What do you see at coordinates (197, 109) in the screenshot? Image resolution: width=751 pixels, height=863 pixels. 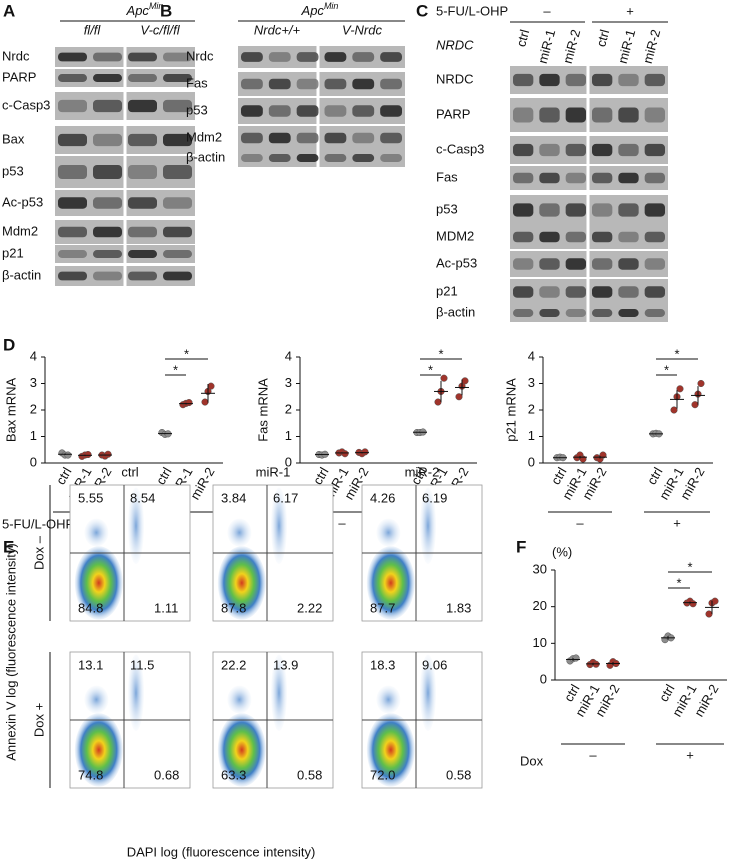 I see `row-label: p53` at bounding box center [197, 109].